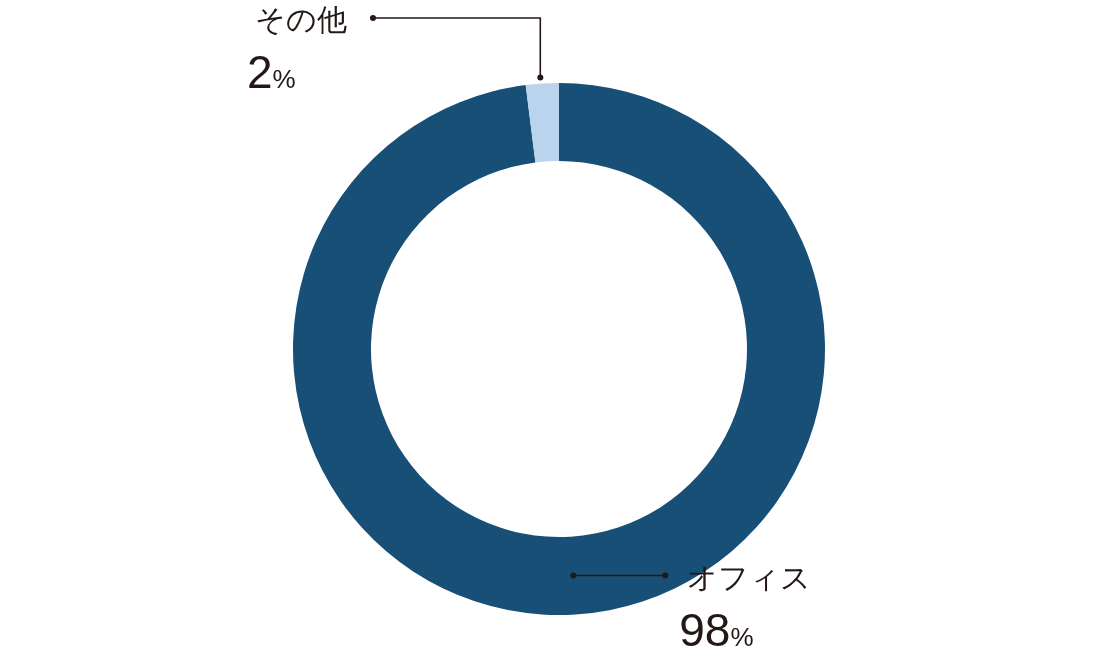 This screenshot has width=1120, height=660. I want to click on slice-label: その他, so click(301, 19).